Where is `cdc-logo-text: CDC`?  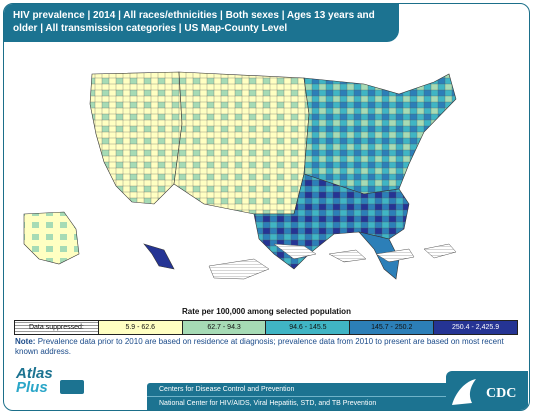
cdc-logo-text: CDC is located at coordinates (501, 393).